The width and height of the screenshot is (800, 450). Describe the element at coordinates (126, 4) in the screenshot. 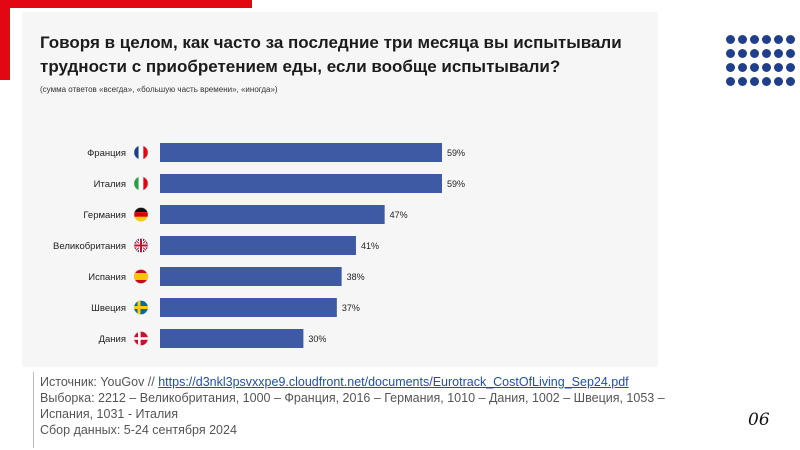

I see `top-accent-bar` at that location.